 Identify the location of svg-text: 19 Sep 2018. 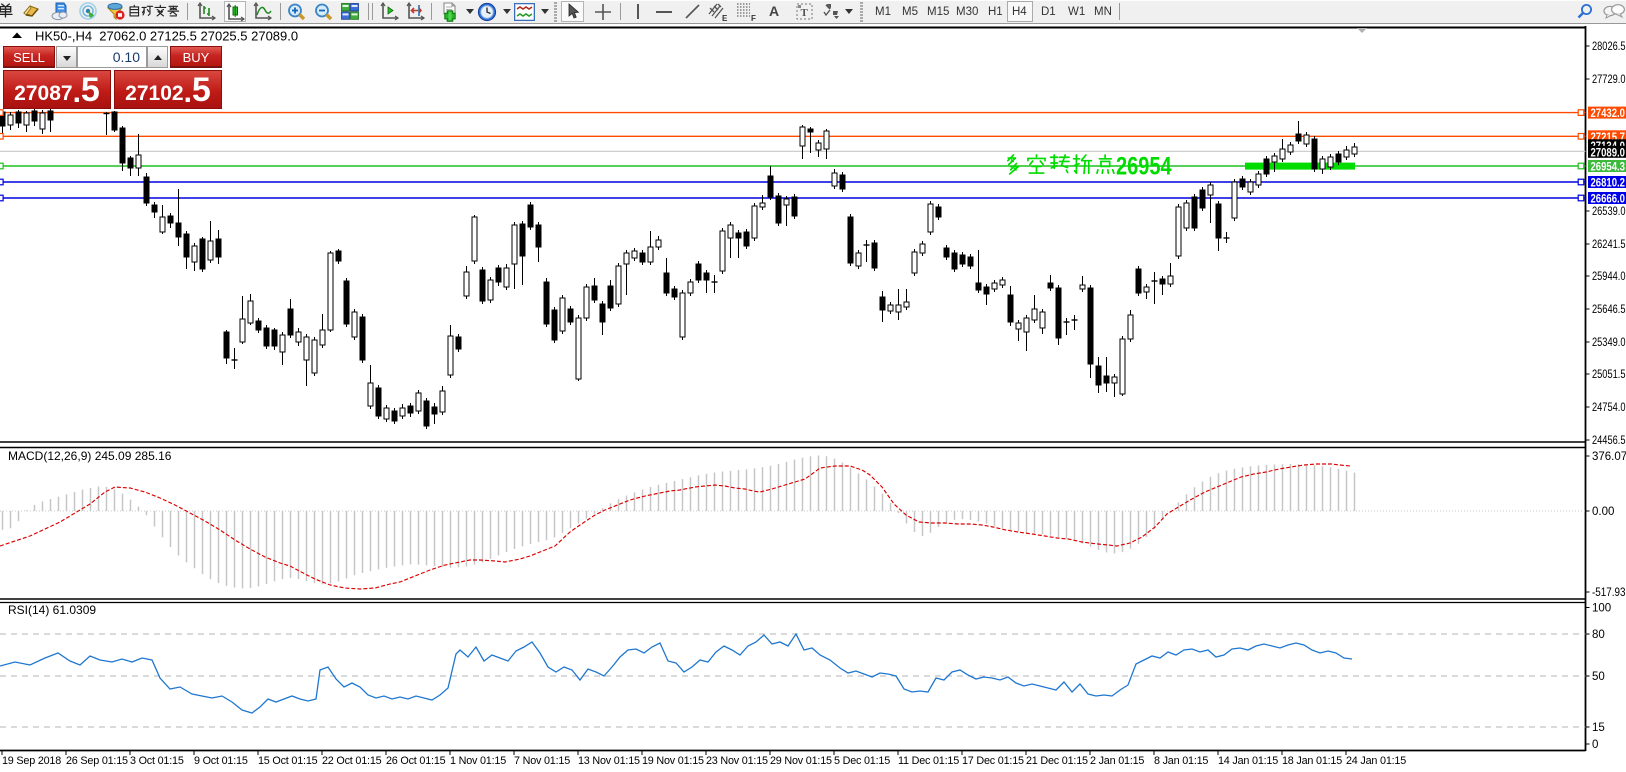
(31, 761).